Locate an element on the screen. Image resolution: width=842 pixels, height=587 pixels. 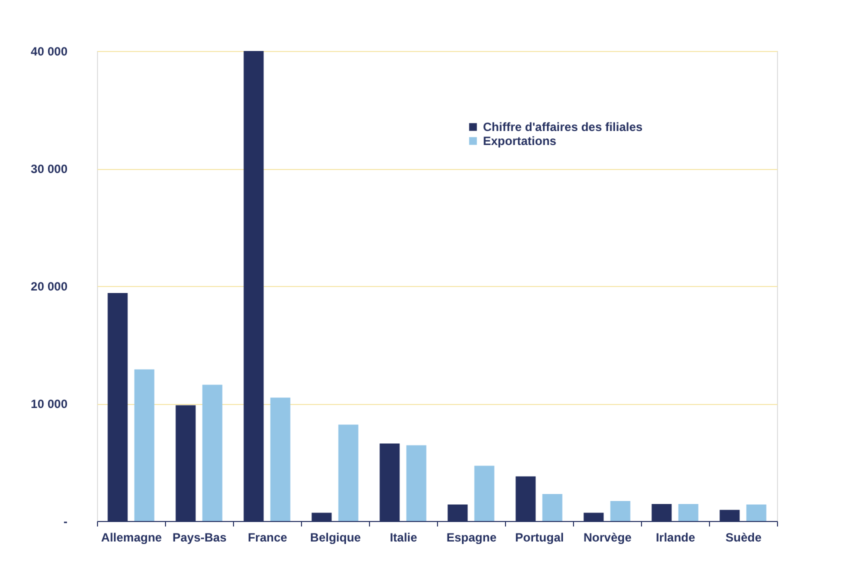
y-tick-label: - is located at coordinates (66, 521).